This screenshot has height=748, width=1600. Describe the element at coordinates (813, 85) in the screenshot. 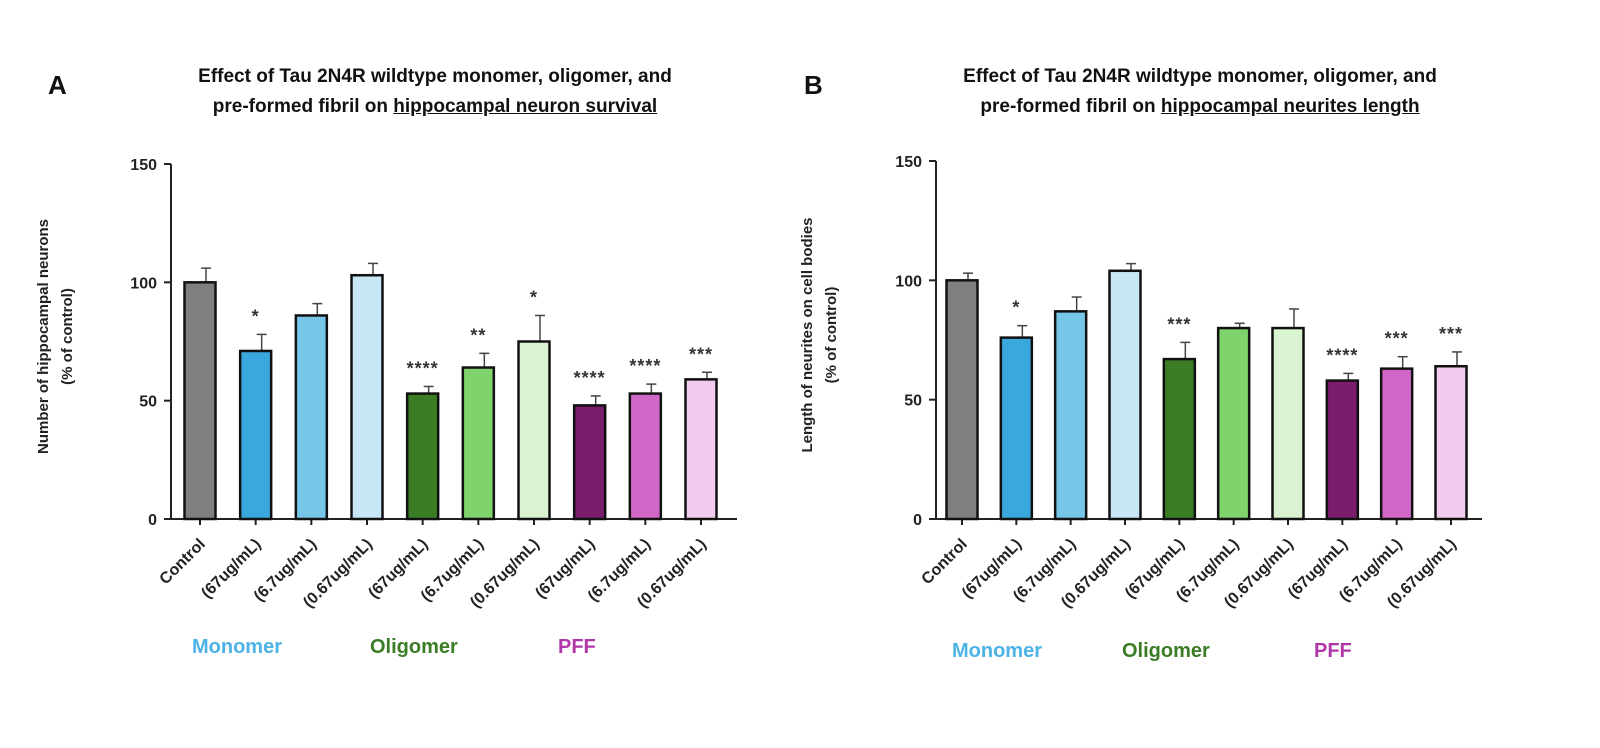

I see `panel-letter: B` at that location.